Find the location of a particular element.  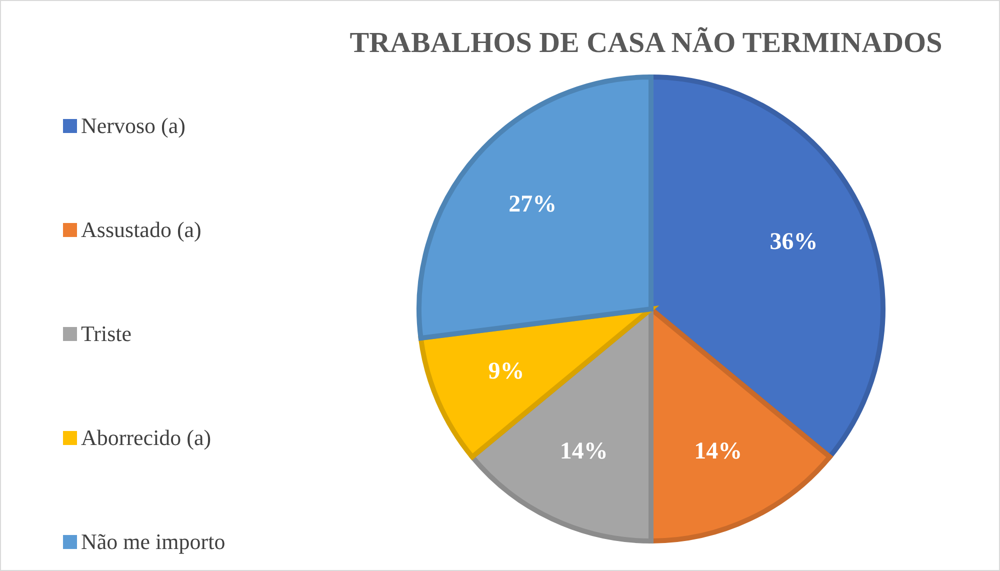

legend-label: Assustado (a) is located at coordinates (141, 230).